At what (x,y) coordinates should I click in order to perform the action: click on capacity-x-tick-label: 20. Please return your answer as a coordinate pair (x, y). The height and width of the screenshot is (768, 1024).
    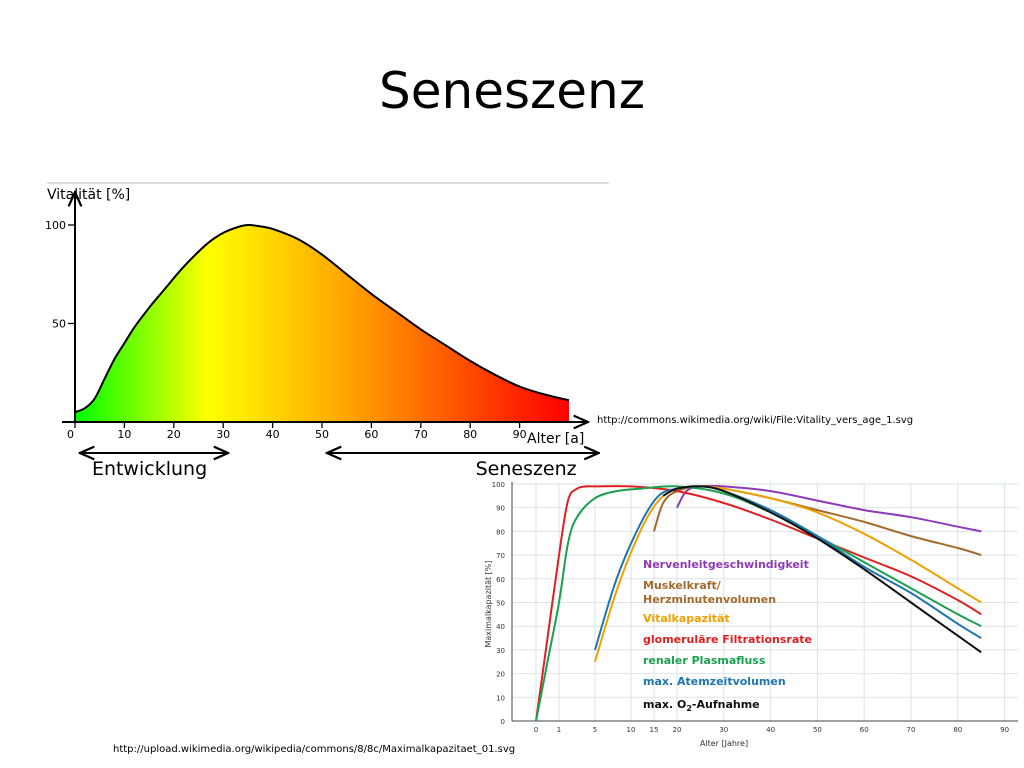
    Looking at the image, I should click on (677, 730).